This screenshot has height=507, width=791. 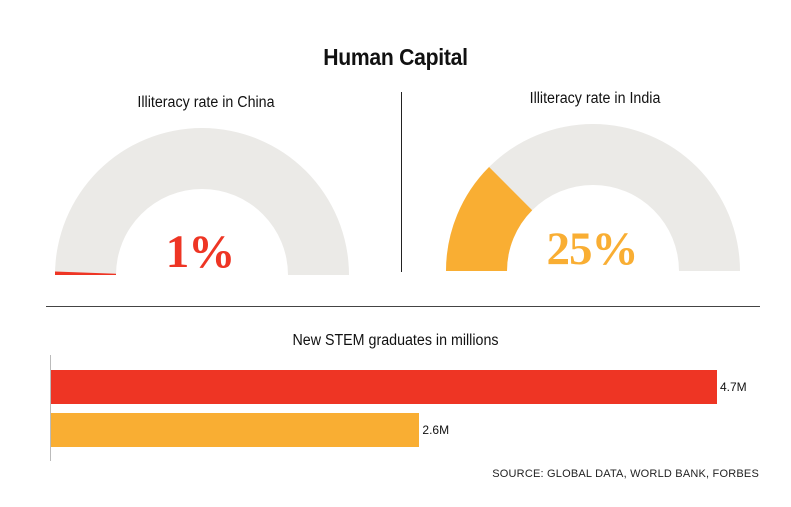 What do you see at coordinates (206, 102) in the screenshot?
I see `china-gauge-title: Illiteracy rate in China` at bounding box center [206, 102].